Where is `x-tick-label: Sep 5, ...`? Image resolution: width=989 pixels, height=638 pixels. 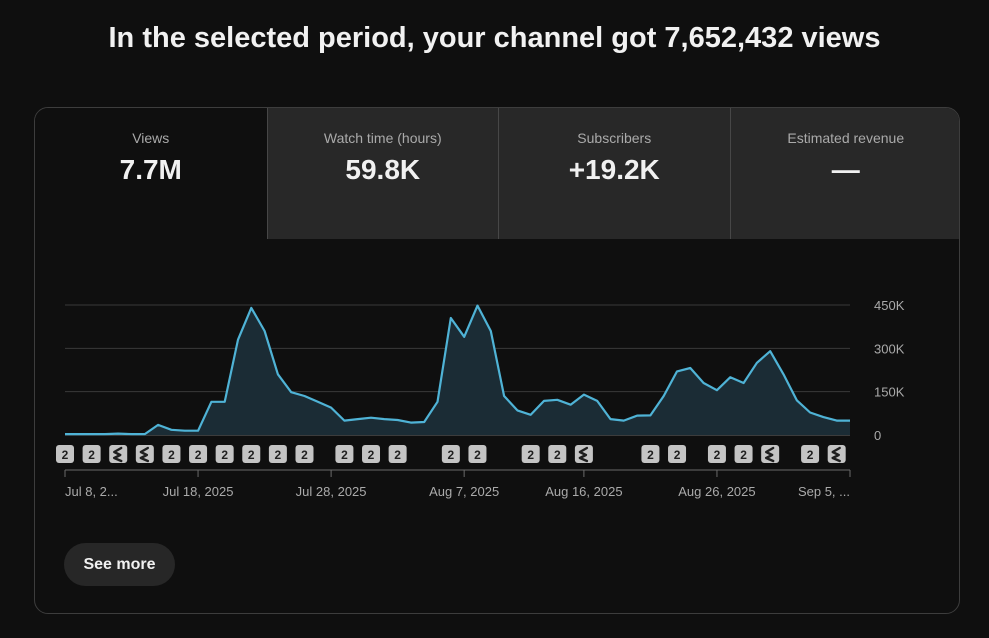 x-tick-label: Sep 5, ... is located at coordinates (824, 491).